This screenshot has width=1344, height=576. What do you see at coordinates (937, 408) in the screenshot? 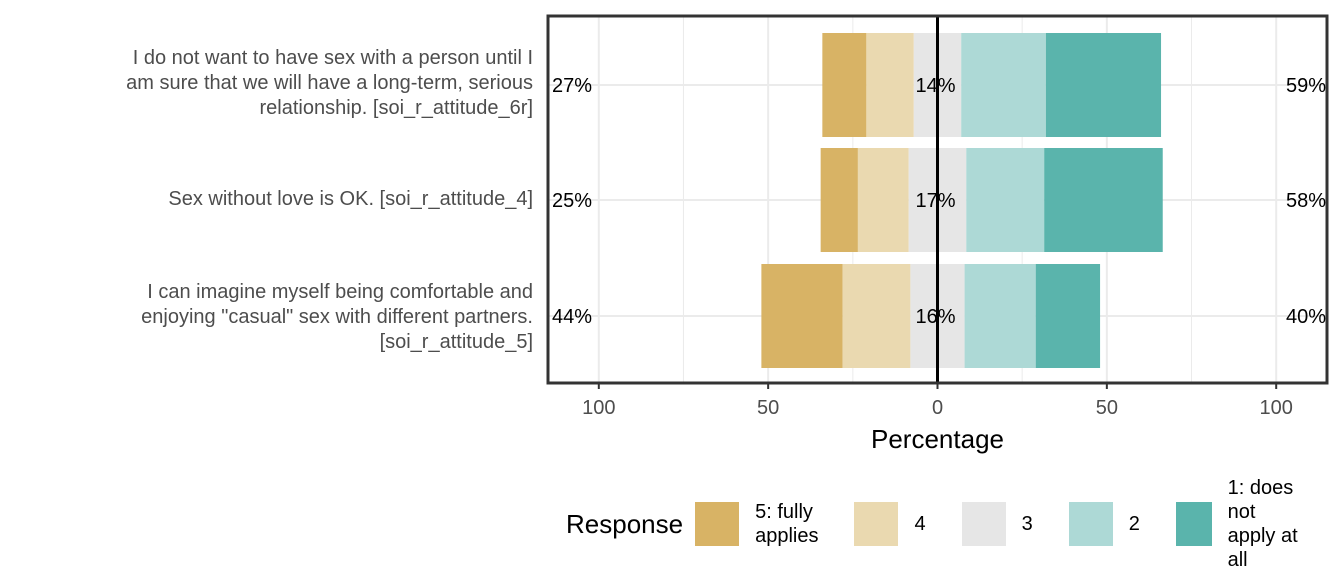
I see `x-tick-label-2: 0` at bounding box center [937, 408].